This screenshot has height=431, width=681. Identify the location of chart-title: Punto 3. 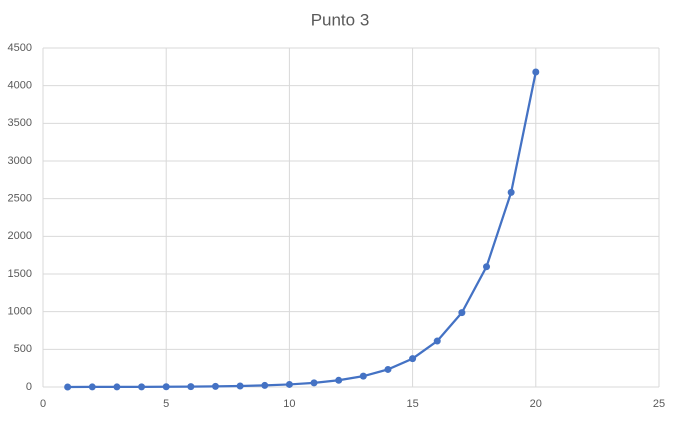
(340, 19).